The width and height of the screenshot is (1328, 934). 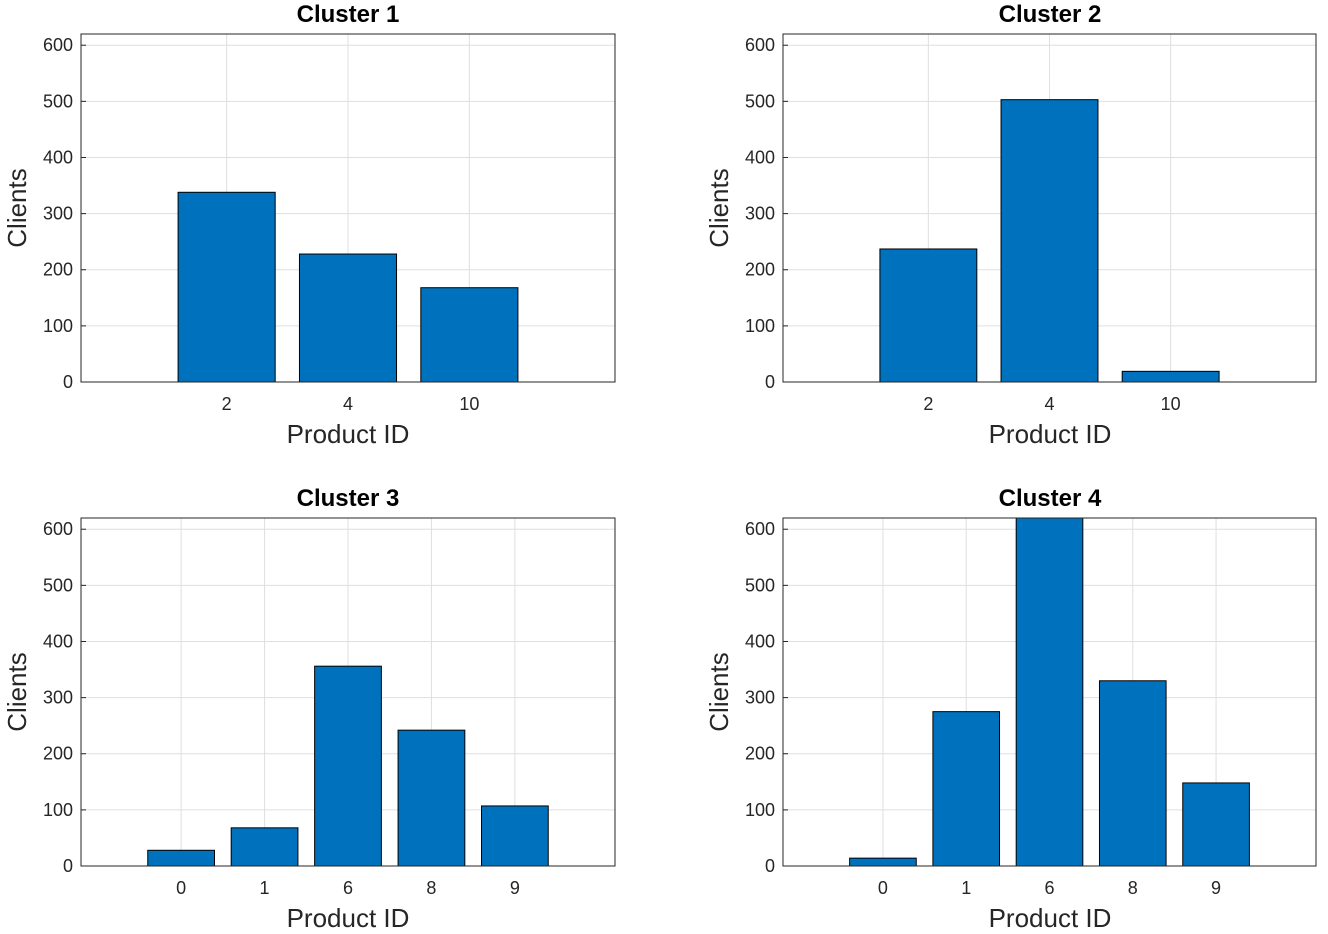 I want to click on chart-title: Cluster 3, so click(x=348, y=498).